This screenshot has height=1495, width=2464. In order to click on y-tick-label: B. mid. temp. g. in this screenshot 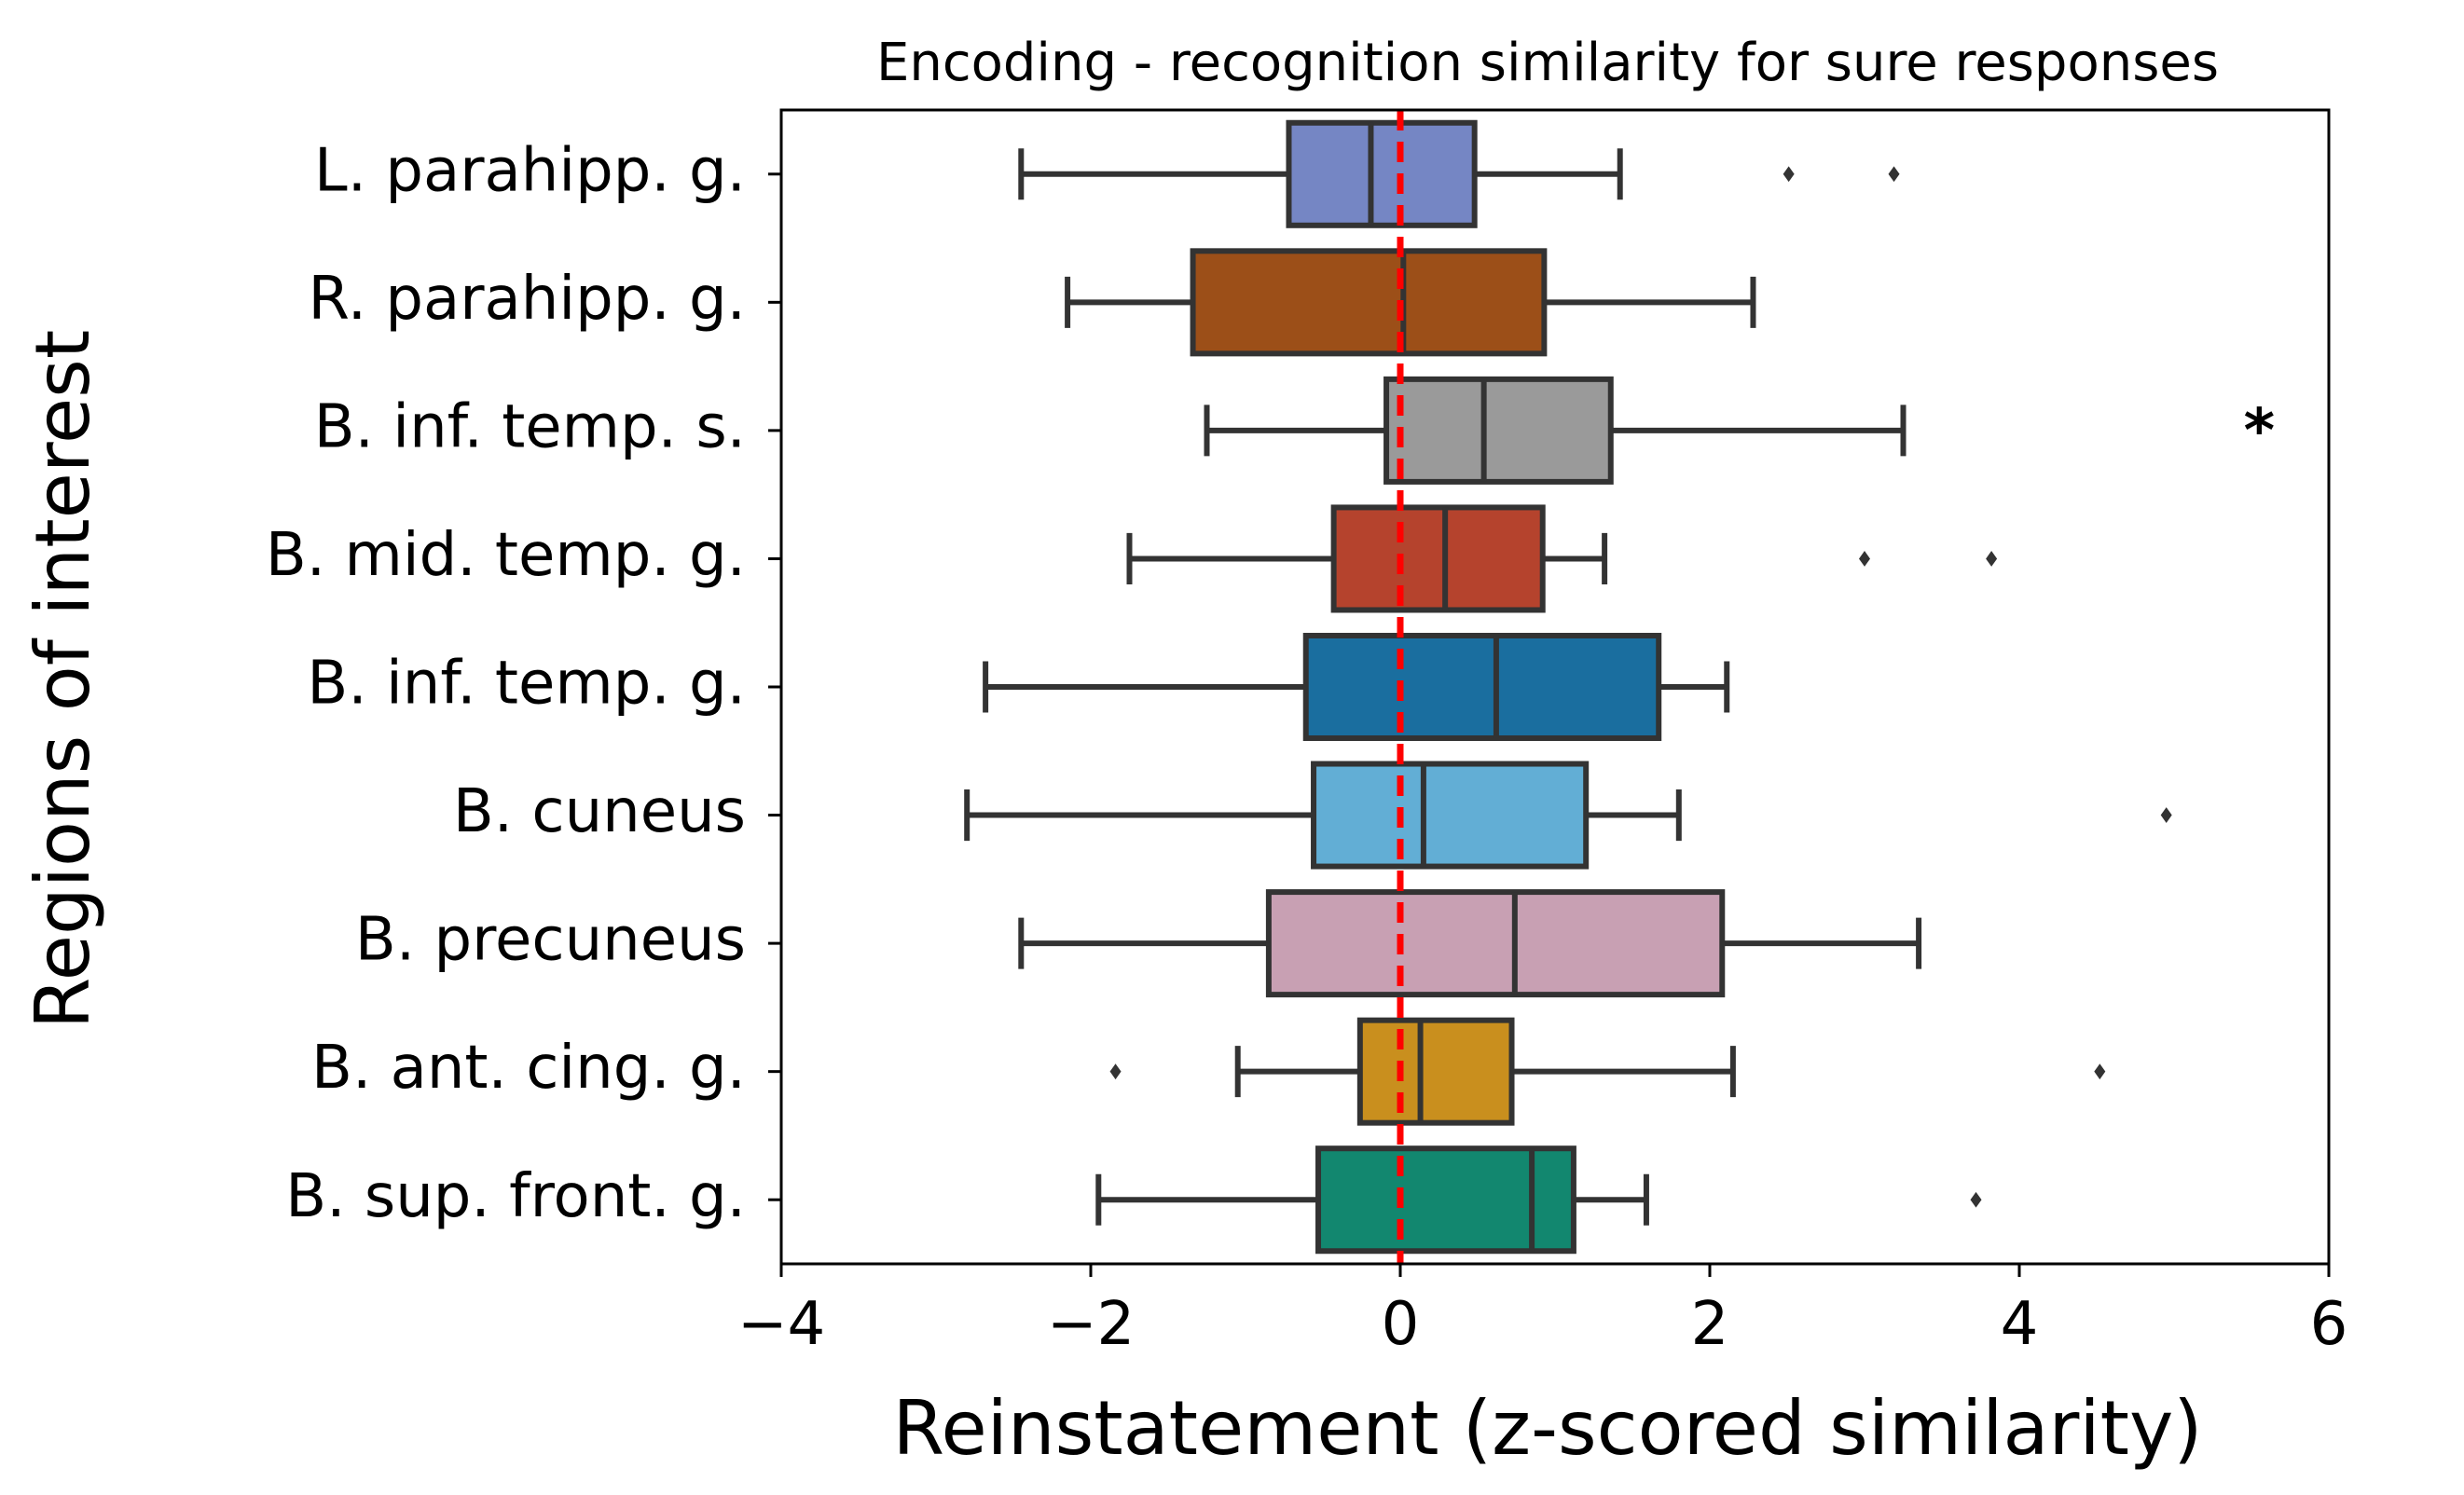, I will do `click(506, 555)`.